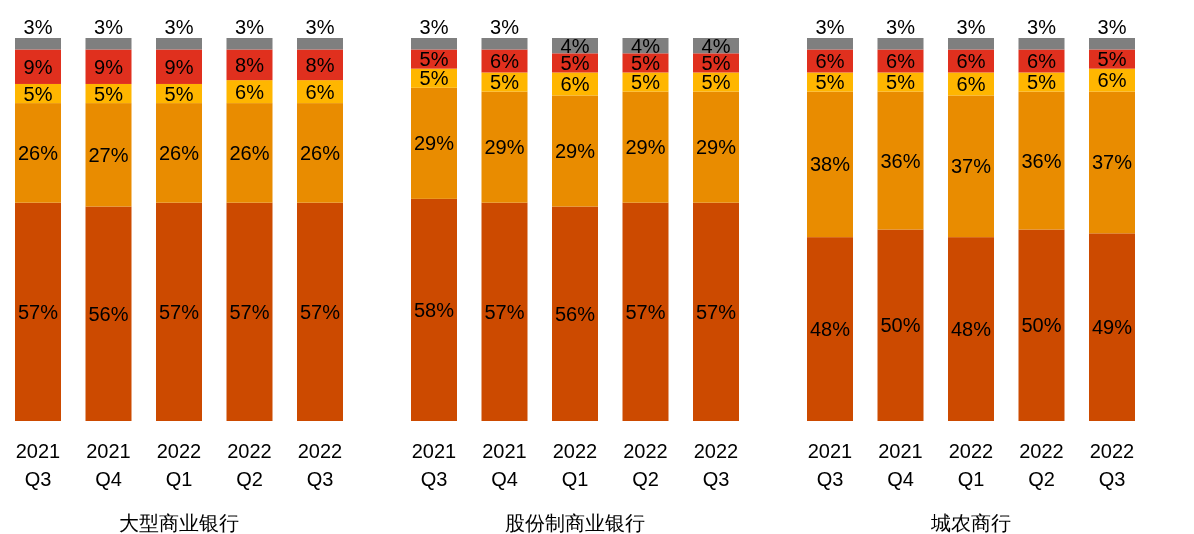 The height and width of the screenshot is (534, 1194). I want to click on x-axis-title: 大型商业银行, so click(179, 523).